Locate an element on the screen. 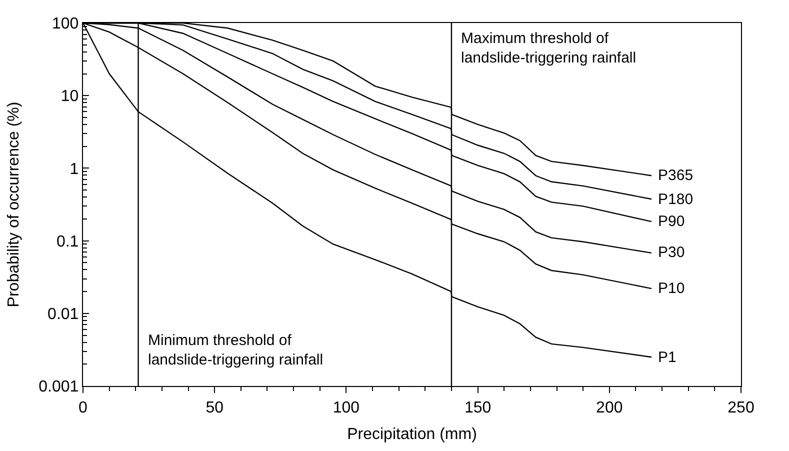 The image size is (789, 451). ref-line-label: Minimum threshold of landslide-triggering rainfall is located at coordinates (236, 350).